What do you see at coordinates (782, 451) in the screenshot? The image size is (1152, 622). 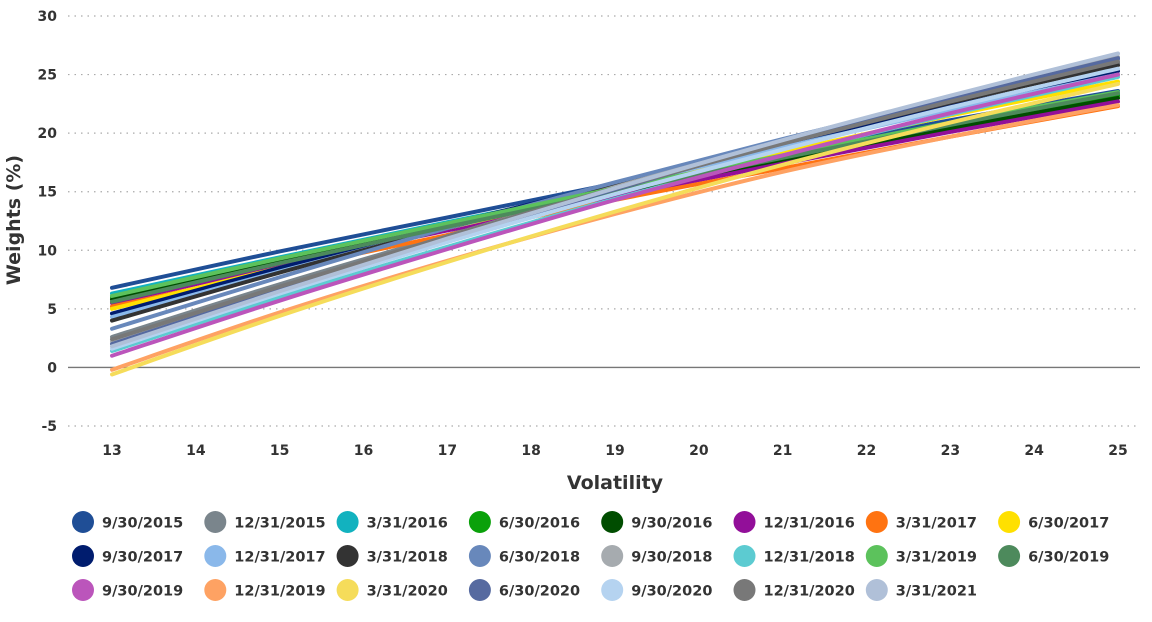 I see `x-tick-label: 21` at bounding box center [782, 451].